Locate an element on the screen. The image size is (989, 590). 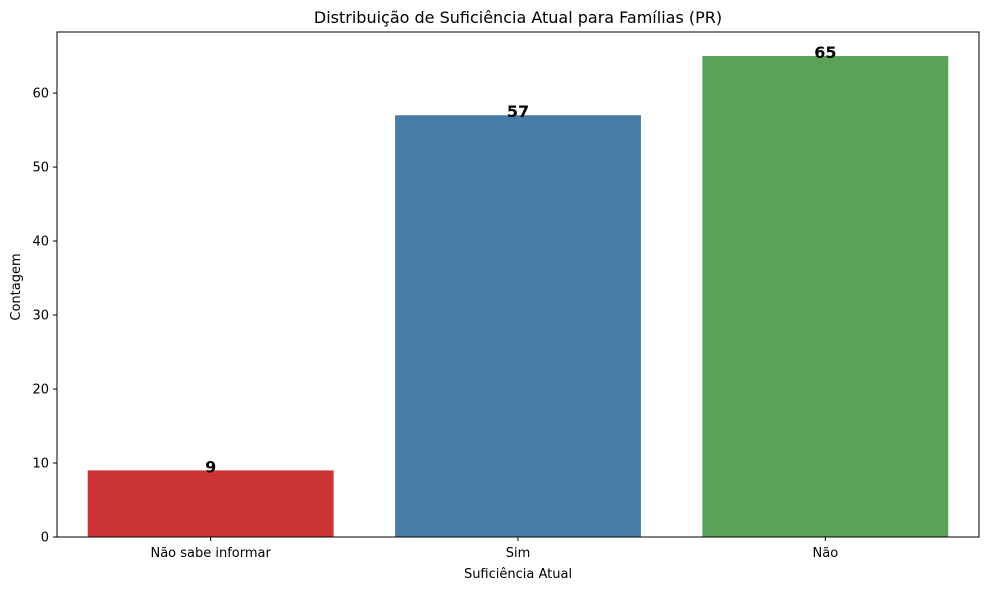
y-tick-label-3: 30 is located at coordinates (40, 316).